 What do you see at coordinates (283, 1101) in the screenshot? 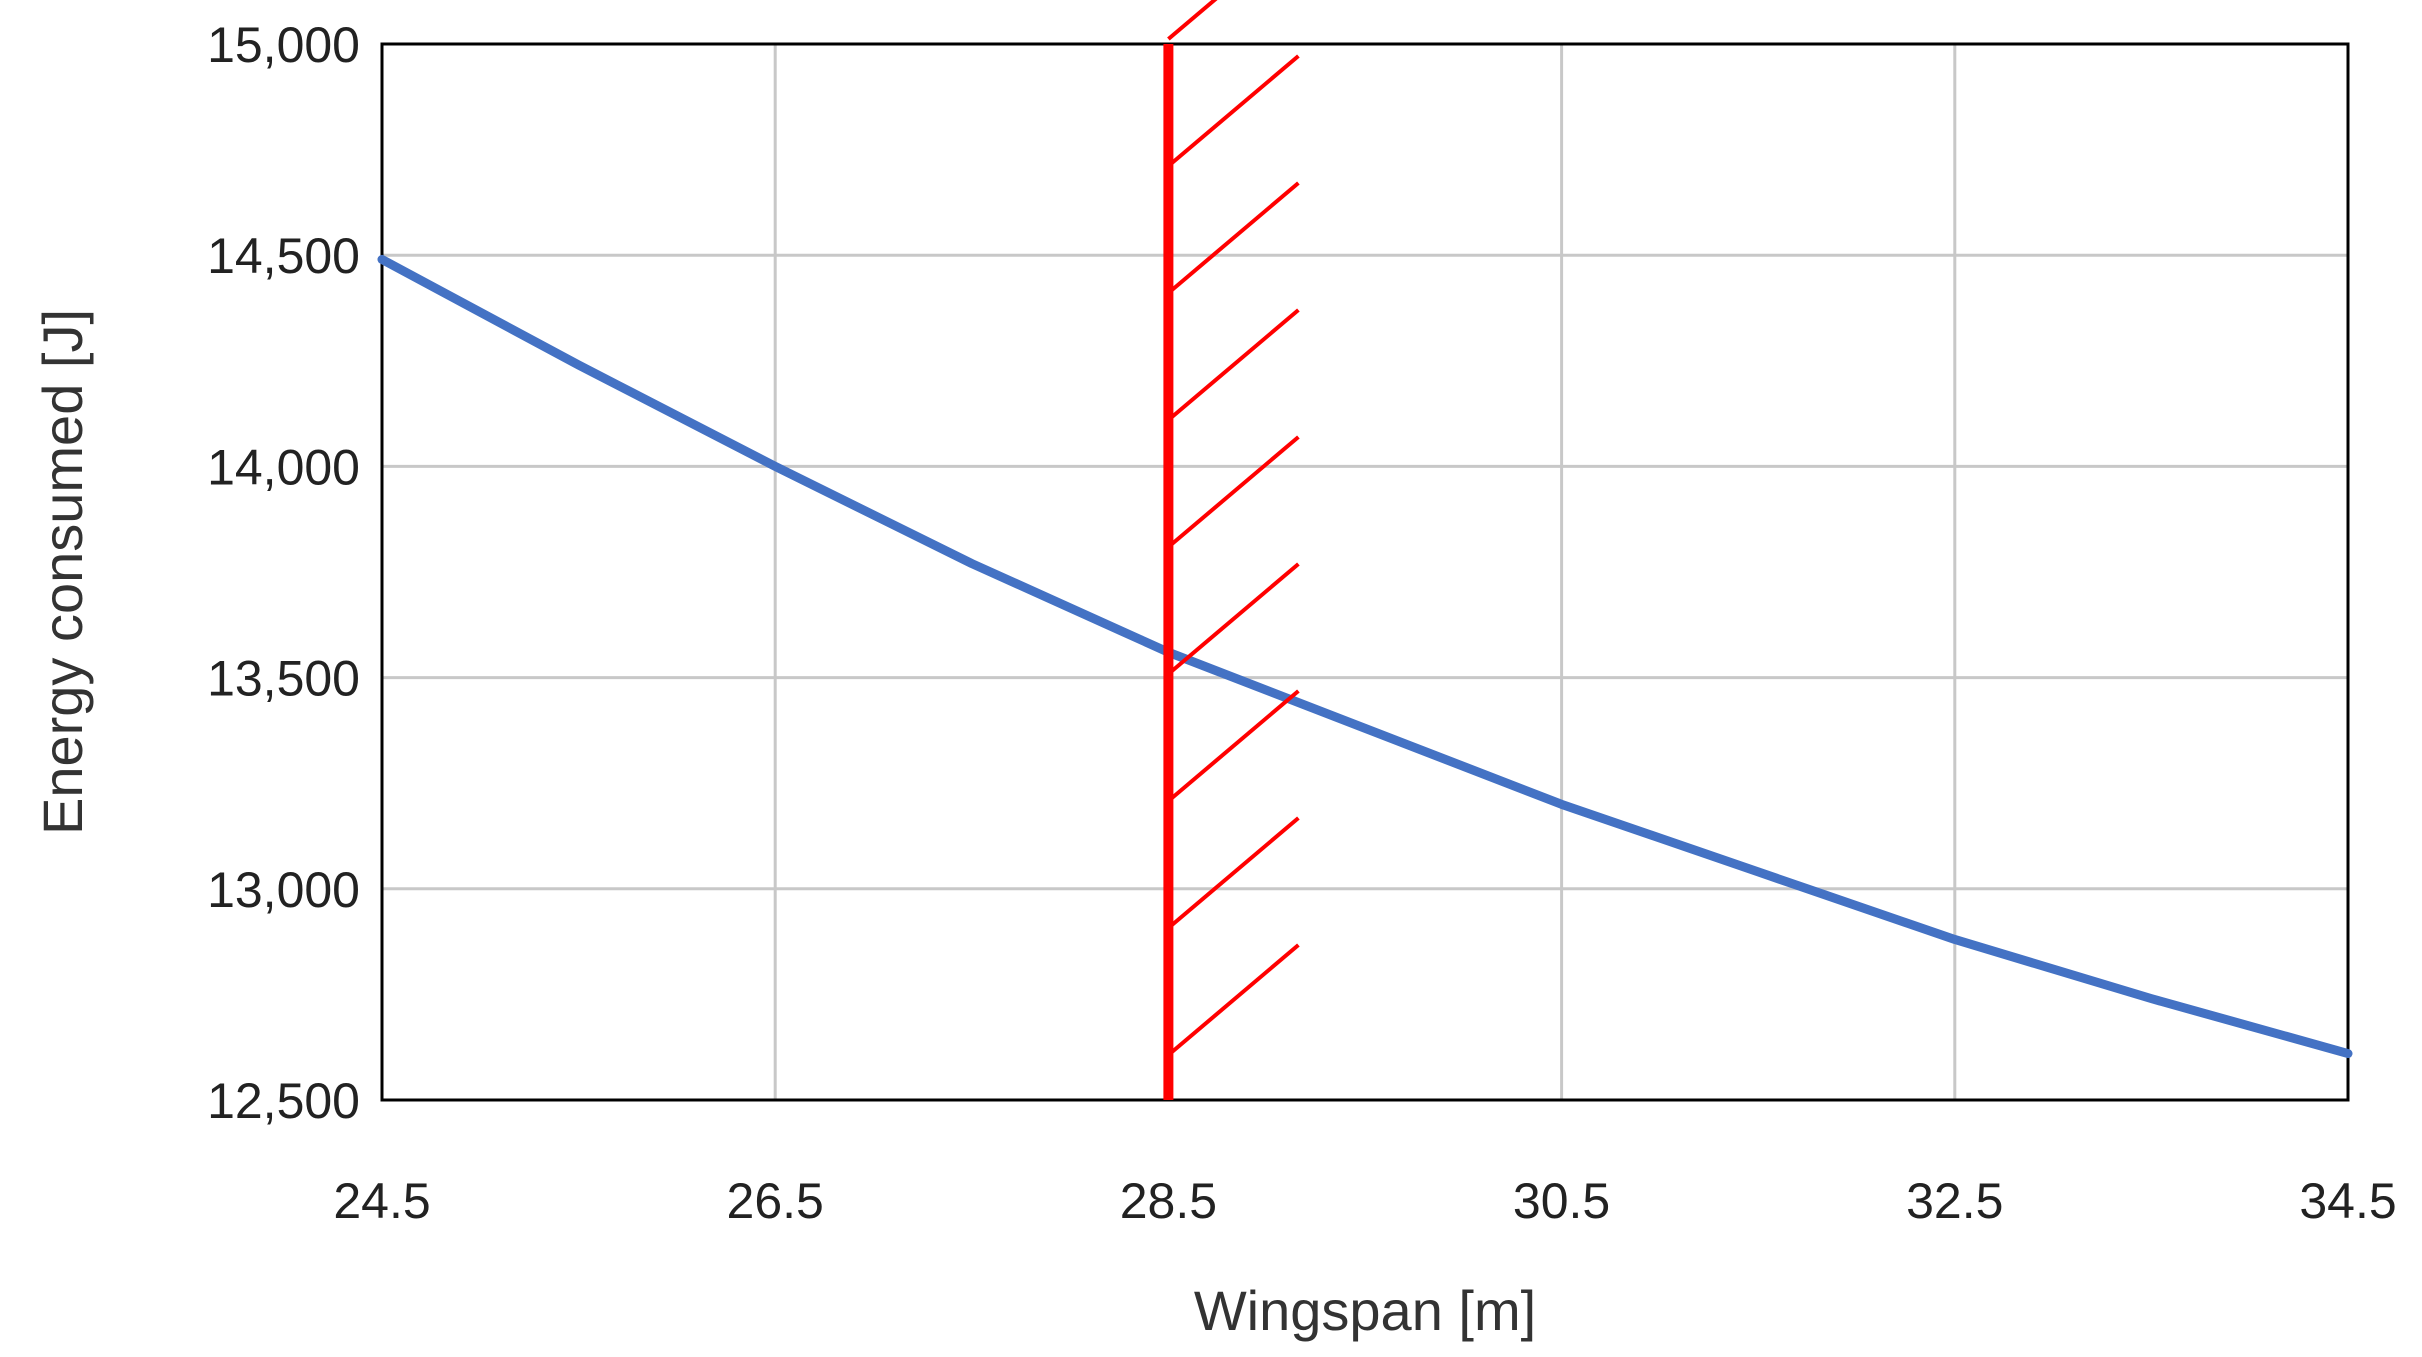
I see `y-tick-label: 12,500` at bounding box center [283, 1101].